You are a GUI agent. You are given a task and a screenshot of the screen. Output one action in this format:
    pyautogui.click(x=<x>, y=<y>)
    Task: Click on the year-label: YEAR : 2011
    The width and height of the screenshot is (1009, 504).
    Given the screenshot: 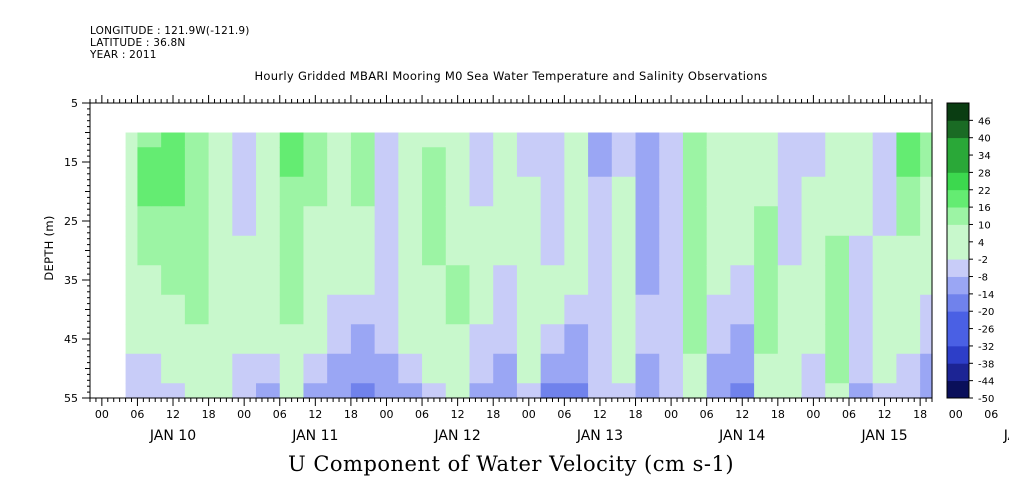 What is the action you would take?
    pyautogui.click(x=123, y=55)
    